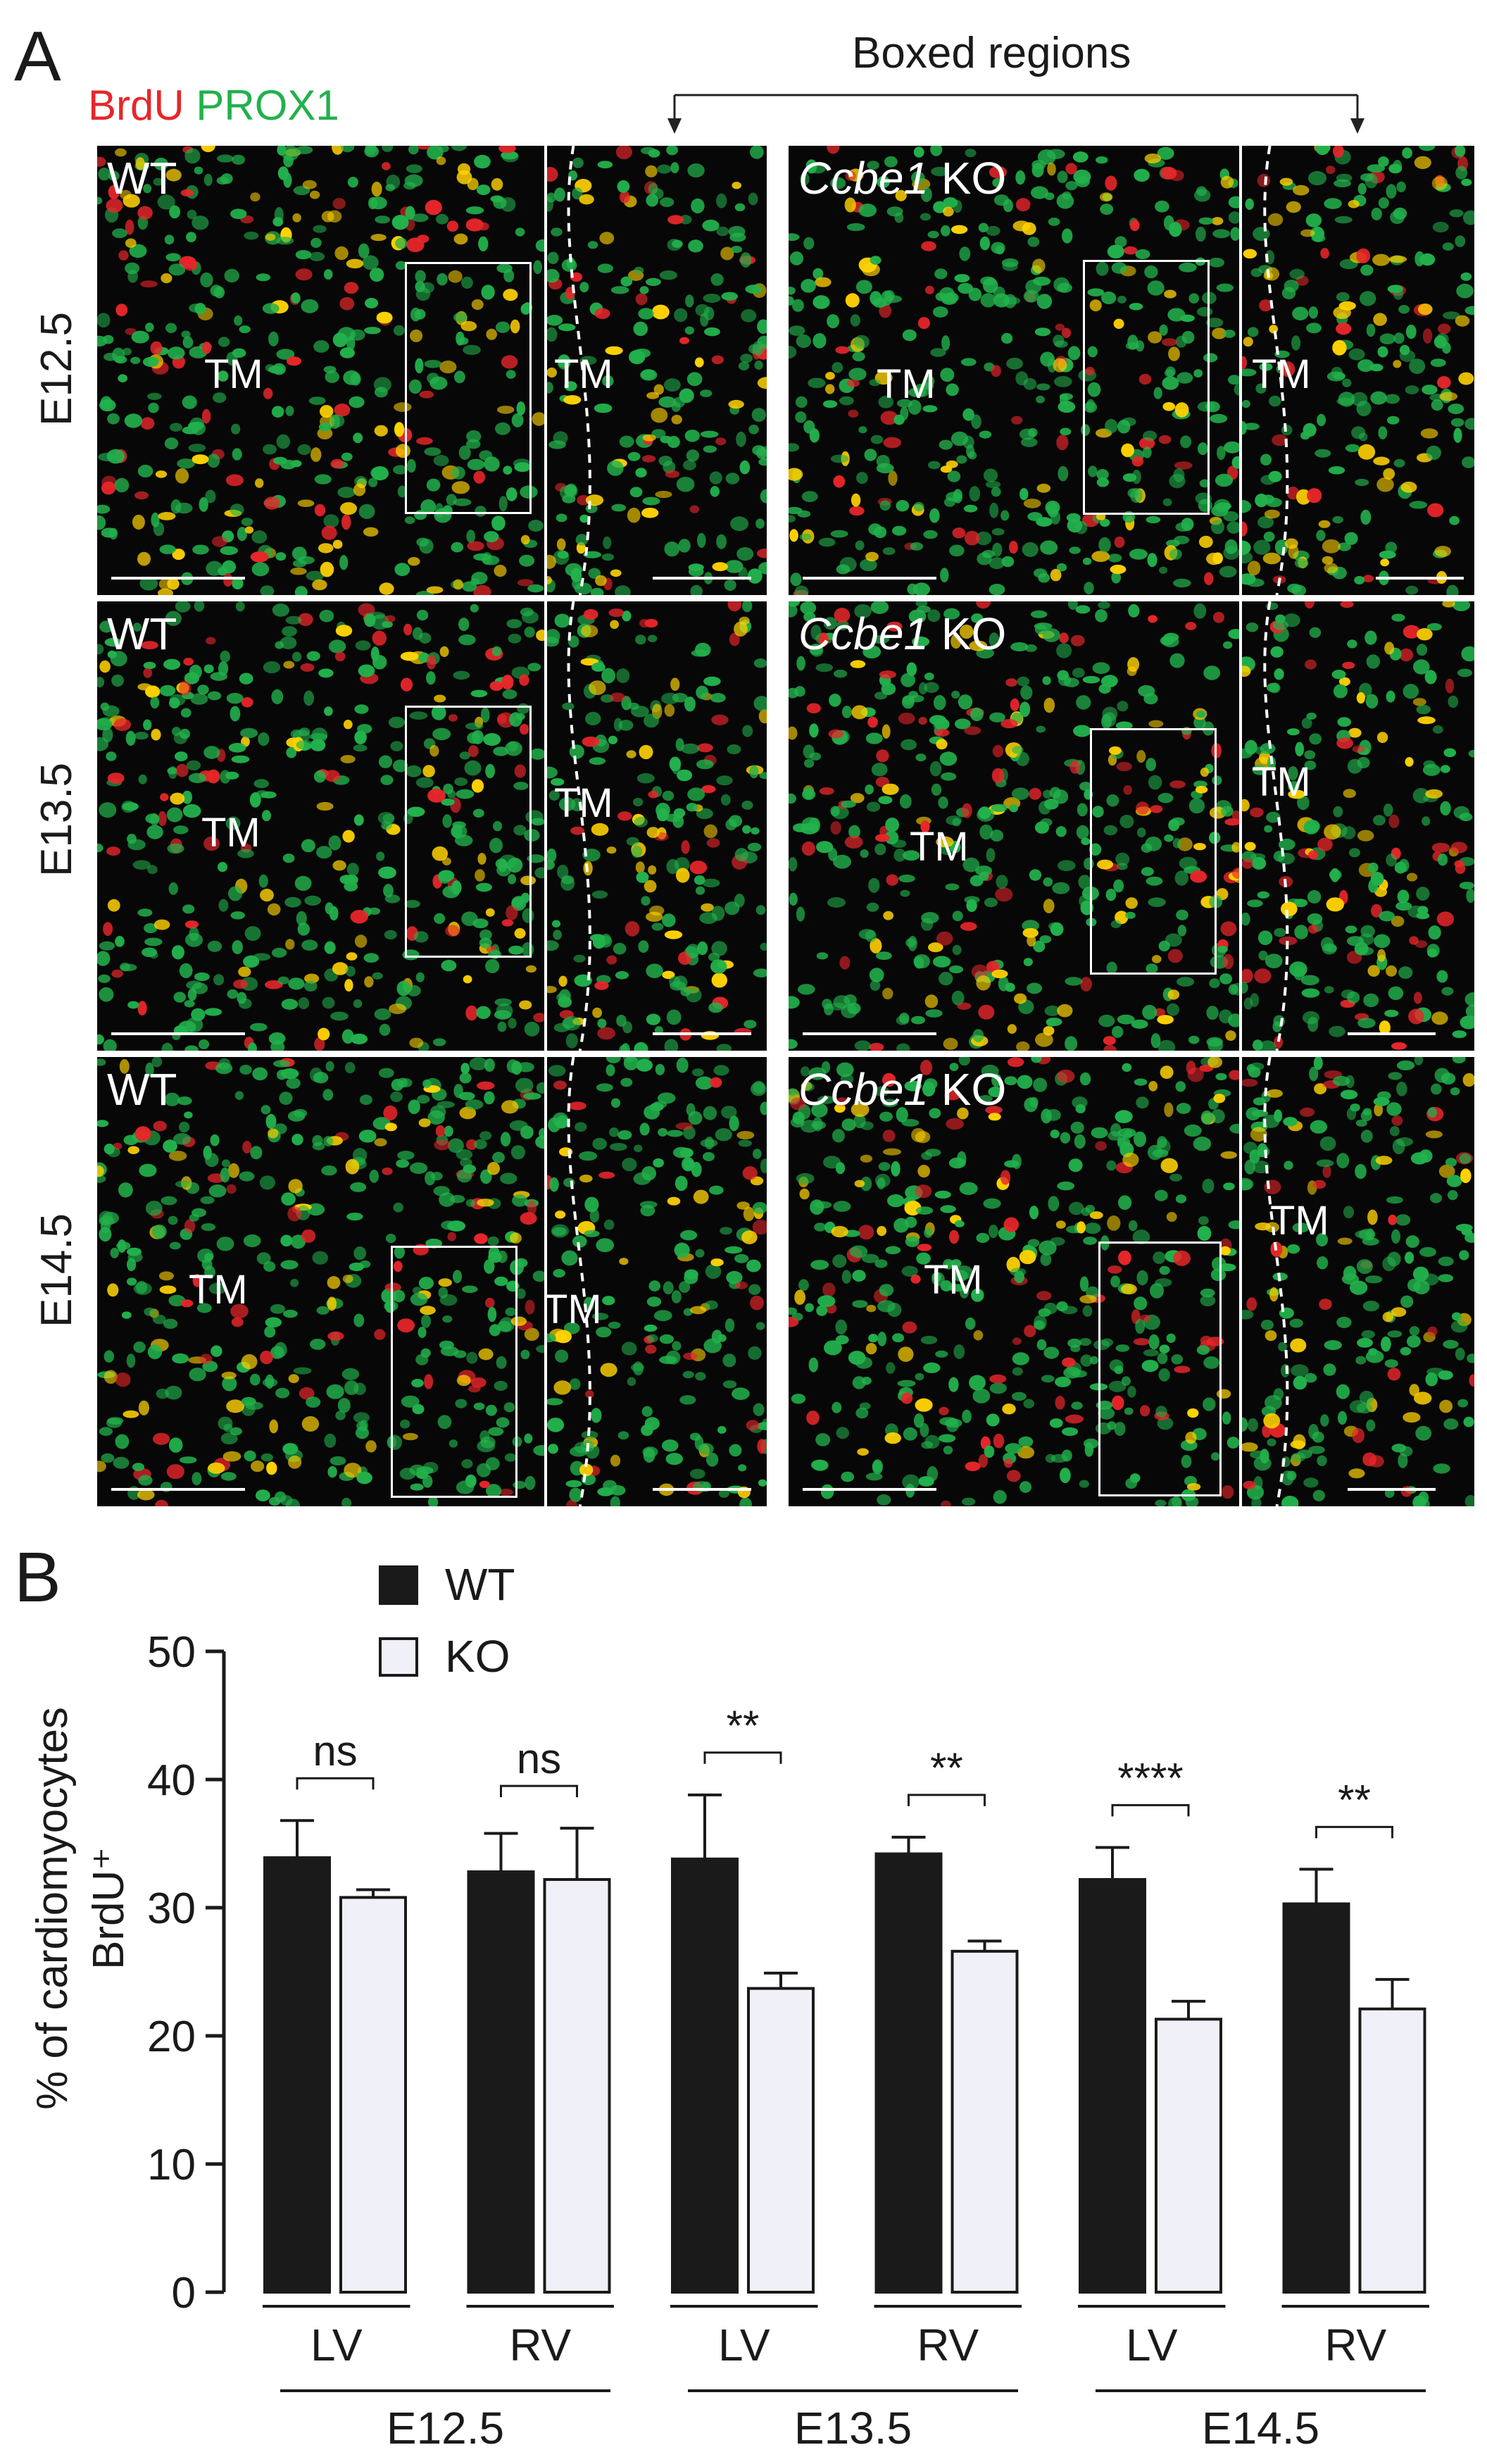 This screenshot has height=2464, width=1487. What do you see at coordinates (399, 1585) in the screenshot?
I see `legend-swatch-wt` at bounding box center [399, 1585].